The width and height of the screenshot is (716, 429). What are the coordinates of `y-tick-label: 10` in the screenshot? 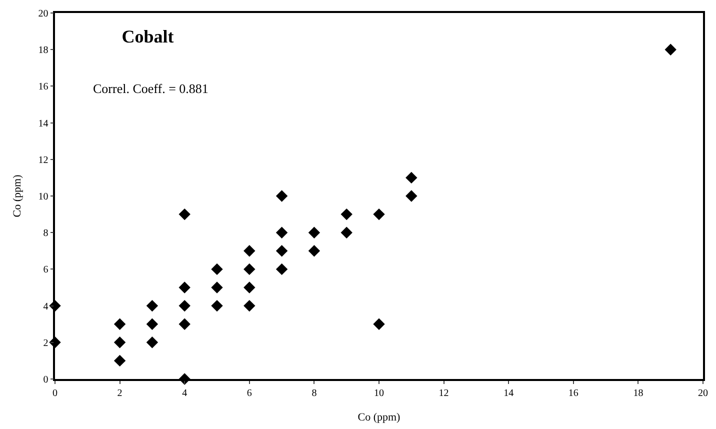 It's located at (43, 197).